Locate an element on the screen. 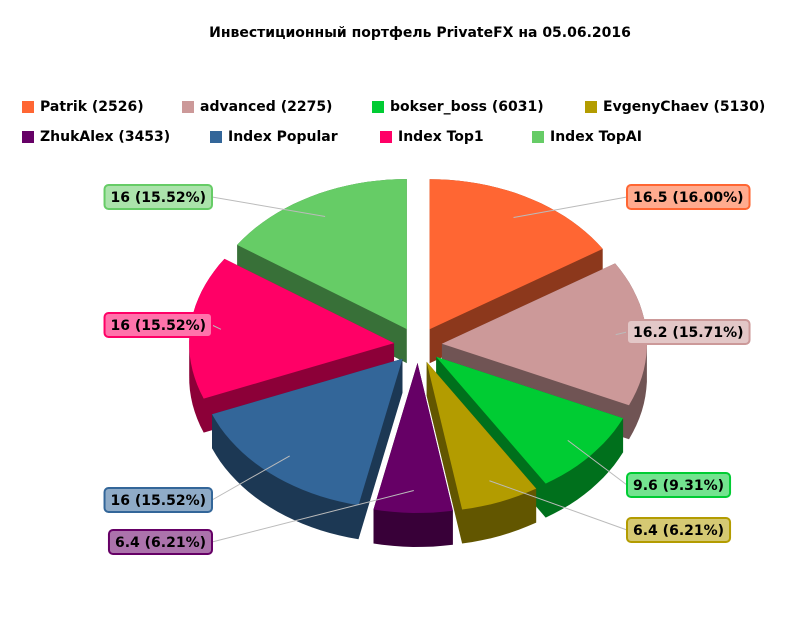  value-label: 9.6 (9.31%) is located at coordinates (678, 486).